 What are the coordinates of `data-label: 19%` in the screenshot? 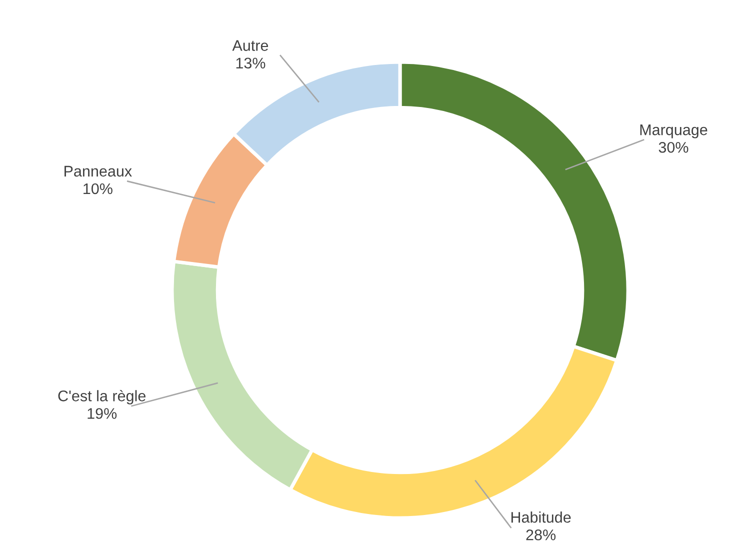 It's located at (102, 413).